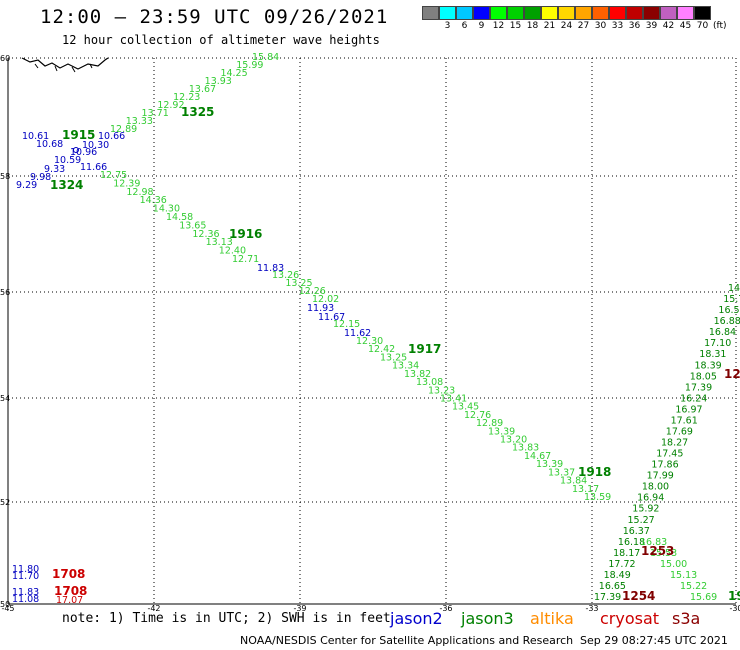  What do you see at coordinates (651, 26) in the screenshot?
I see `legend-label: 39` at bounding box center [651, 26].